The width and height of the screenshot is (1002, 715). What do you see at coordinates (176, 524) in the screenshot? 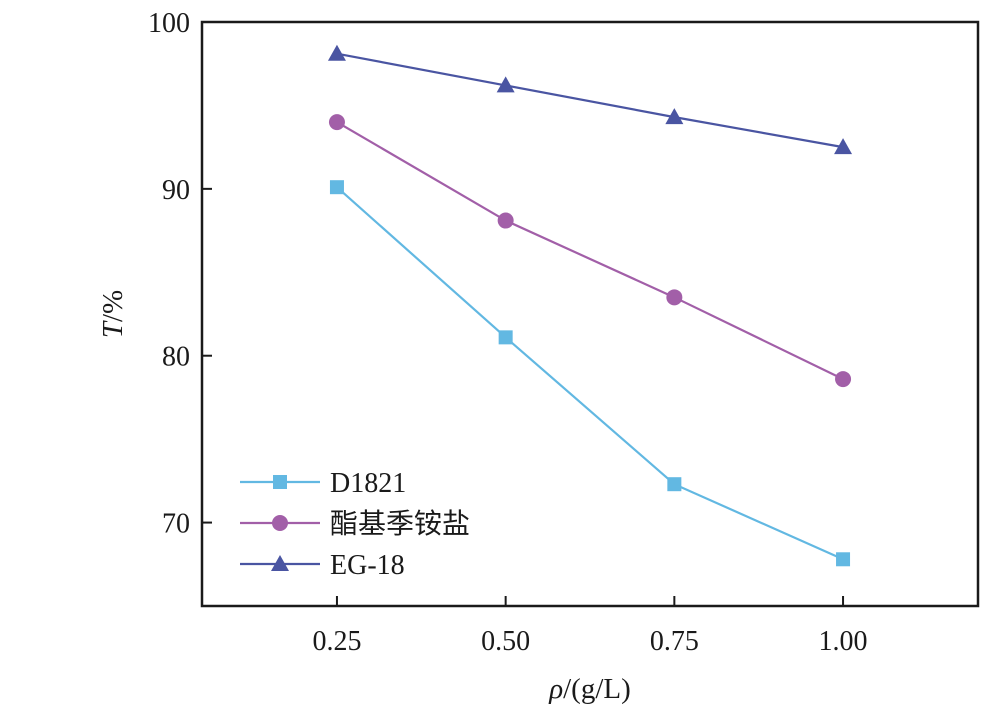
I see `y-tick-label: 70` at bounding box center [176, 524].